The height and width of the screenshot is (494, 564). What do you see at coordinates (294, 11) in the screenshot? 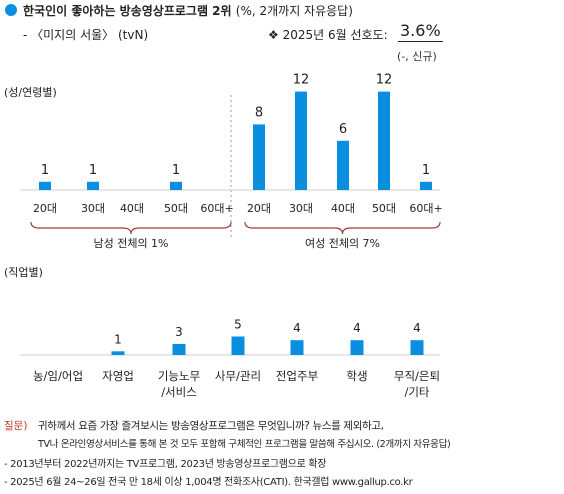
I see `title-note: (%, 2개까지 자유응답)` at bounding box center [294, 11].